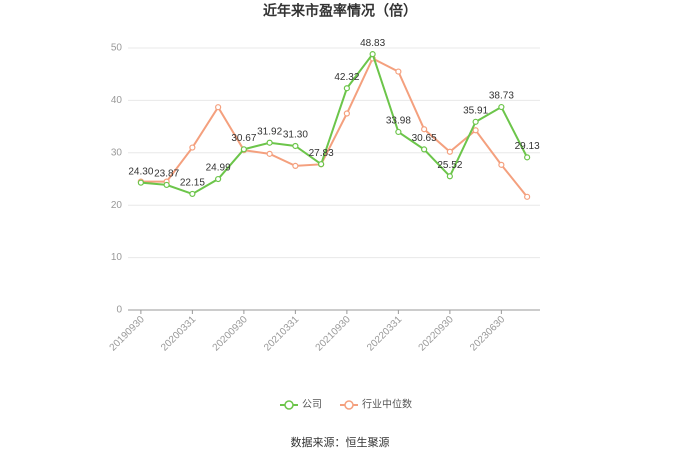  I want to click on data-label: 30.65, so click(424, 138).